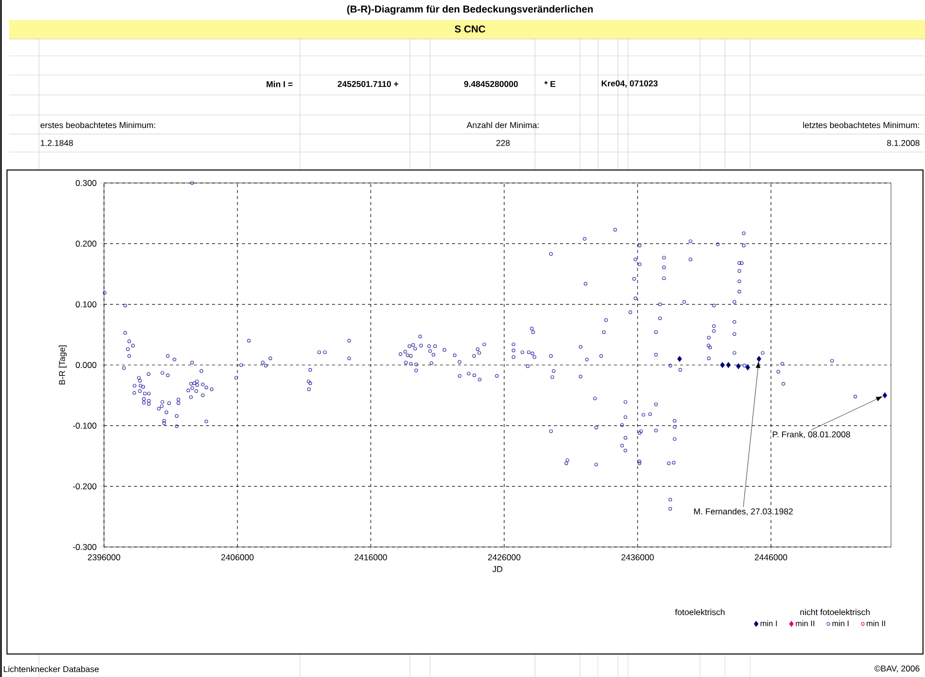 Image resolution: width=925 pixels, height=677 pixels. What do you see at coordinates (84, 425) in the screenshot?
I see `y-tick-label: -0.100` at bounding box center [84, 425].